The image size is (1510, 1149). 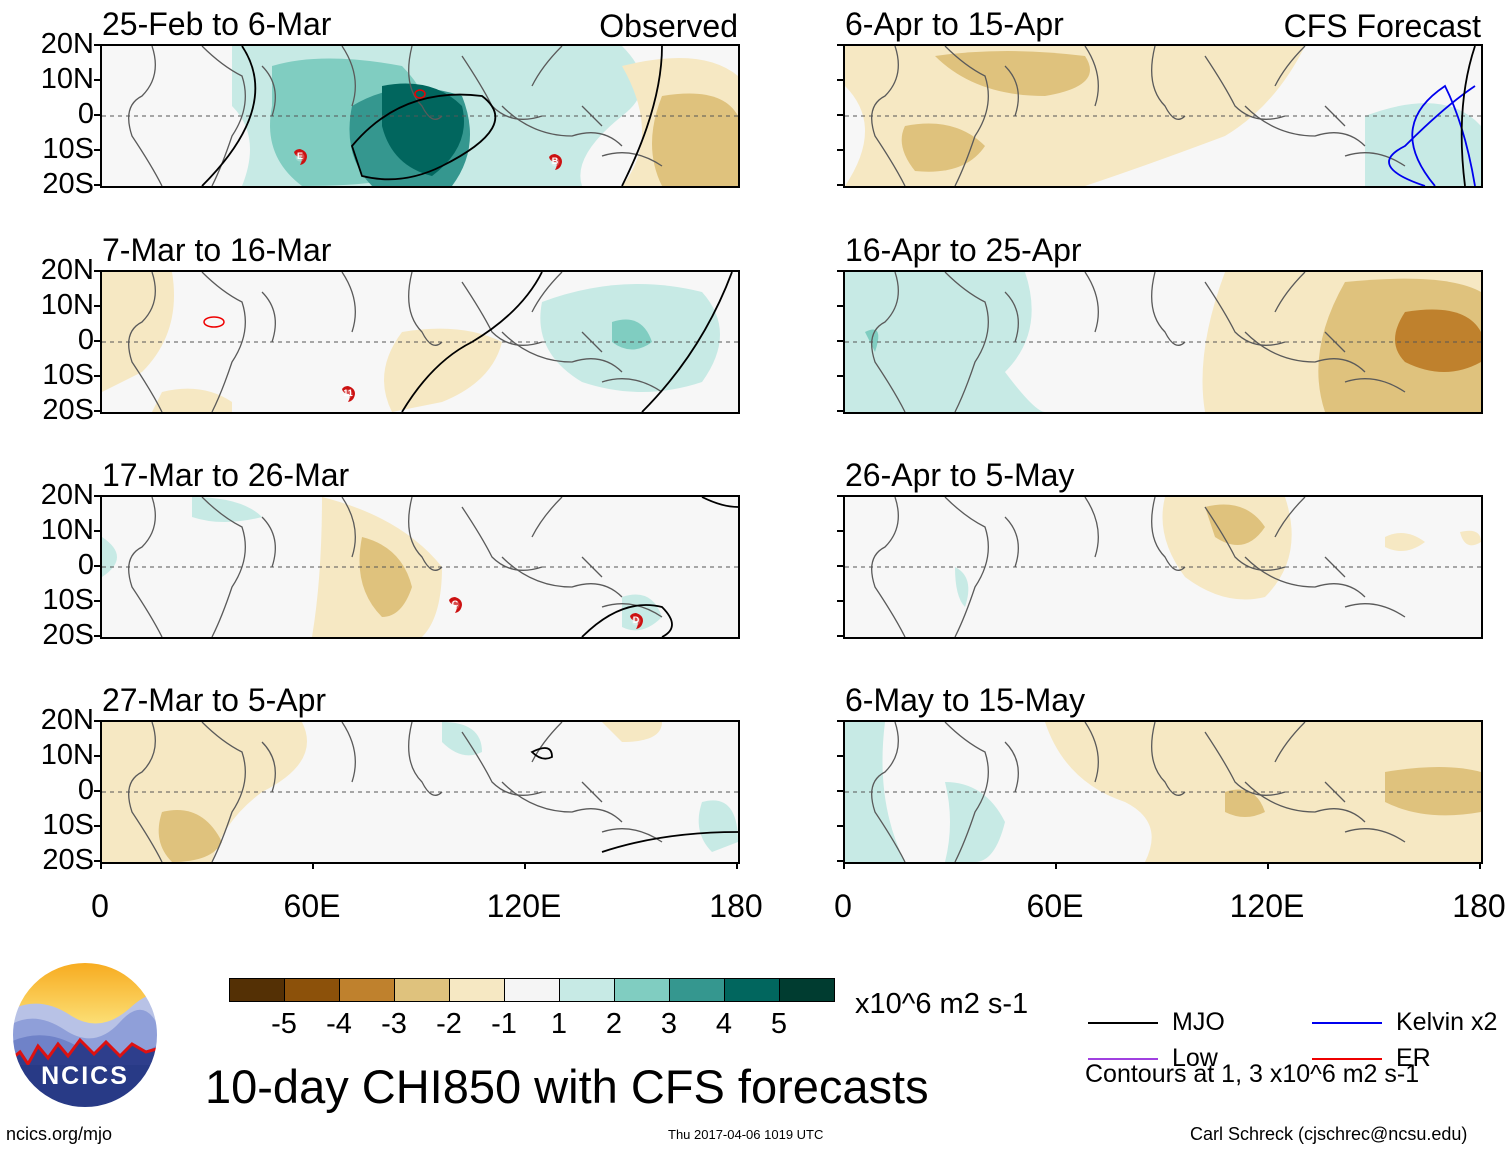 I want to click on legend-line-mjo, so click(x=1123, y=1023).